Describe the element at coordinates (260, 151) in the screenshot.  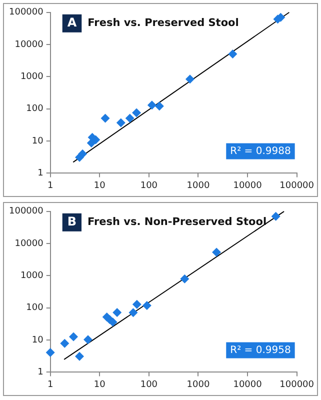
I see `annotation: R² = 0.9988` at that location.